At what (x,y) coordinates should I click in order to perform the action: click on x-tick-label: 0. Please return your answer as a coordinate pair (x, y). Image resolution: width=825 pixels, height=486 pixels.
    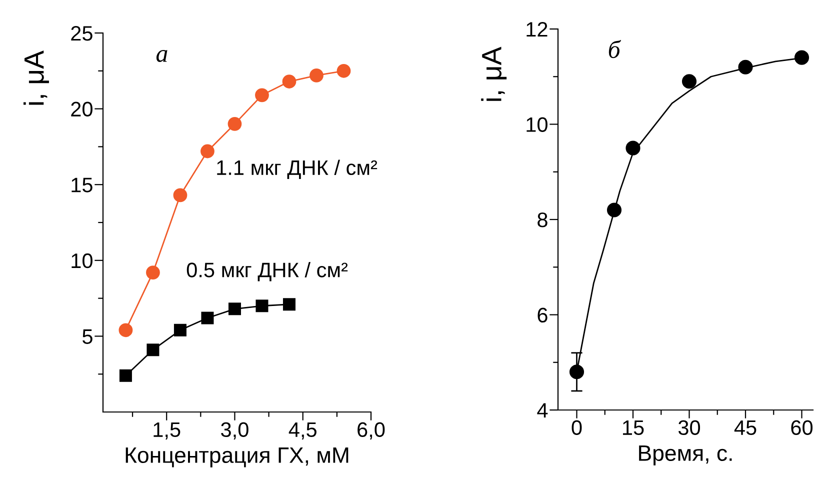
    Looking at the image, I should click on (577, 428).